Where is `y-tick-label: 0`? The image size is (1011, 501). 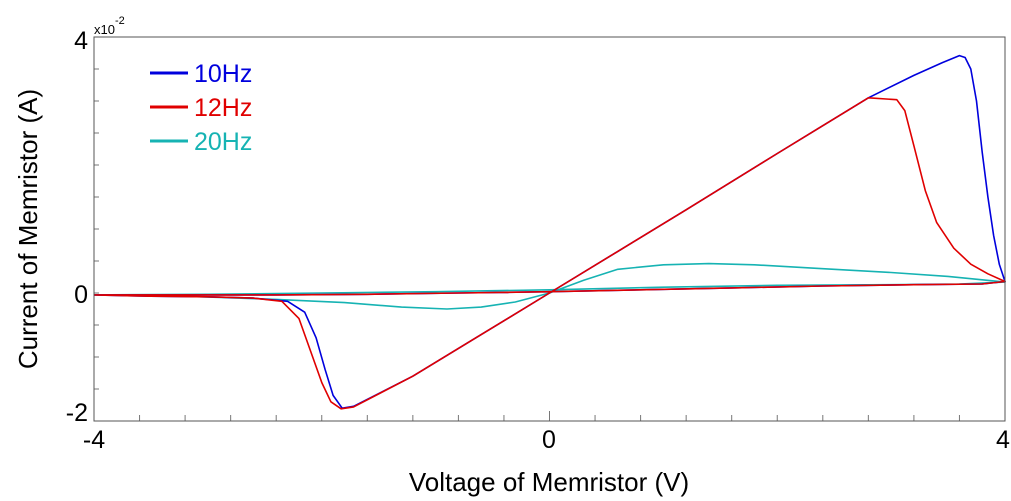 y-tick-label: 0 is located at coordinates (81, 295).